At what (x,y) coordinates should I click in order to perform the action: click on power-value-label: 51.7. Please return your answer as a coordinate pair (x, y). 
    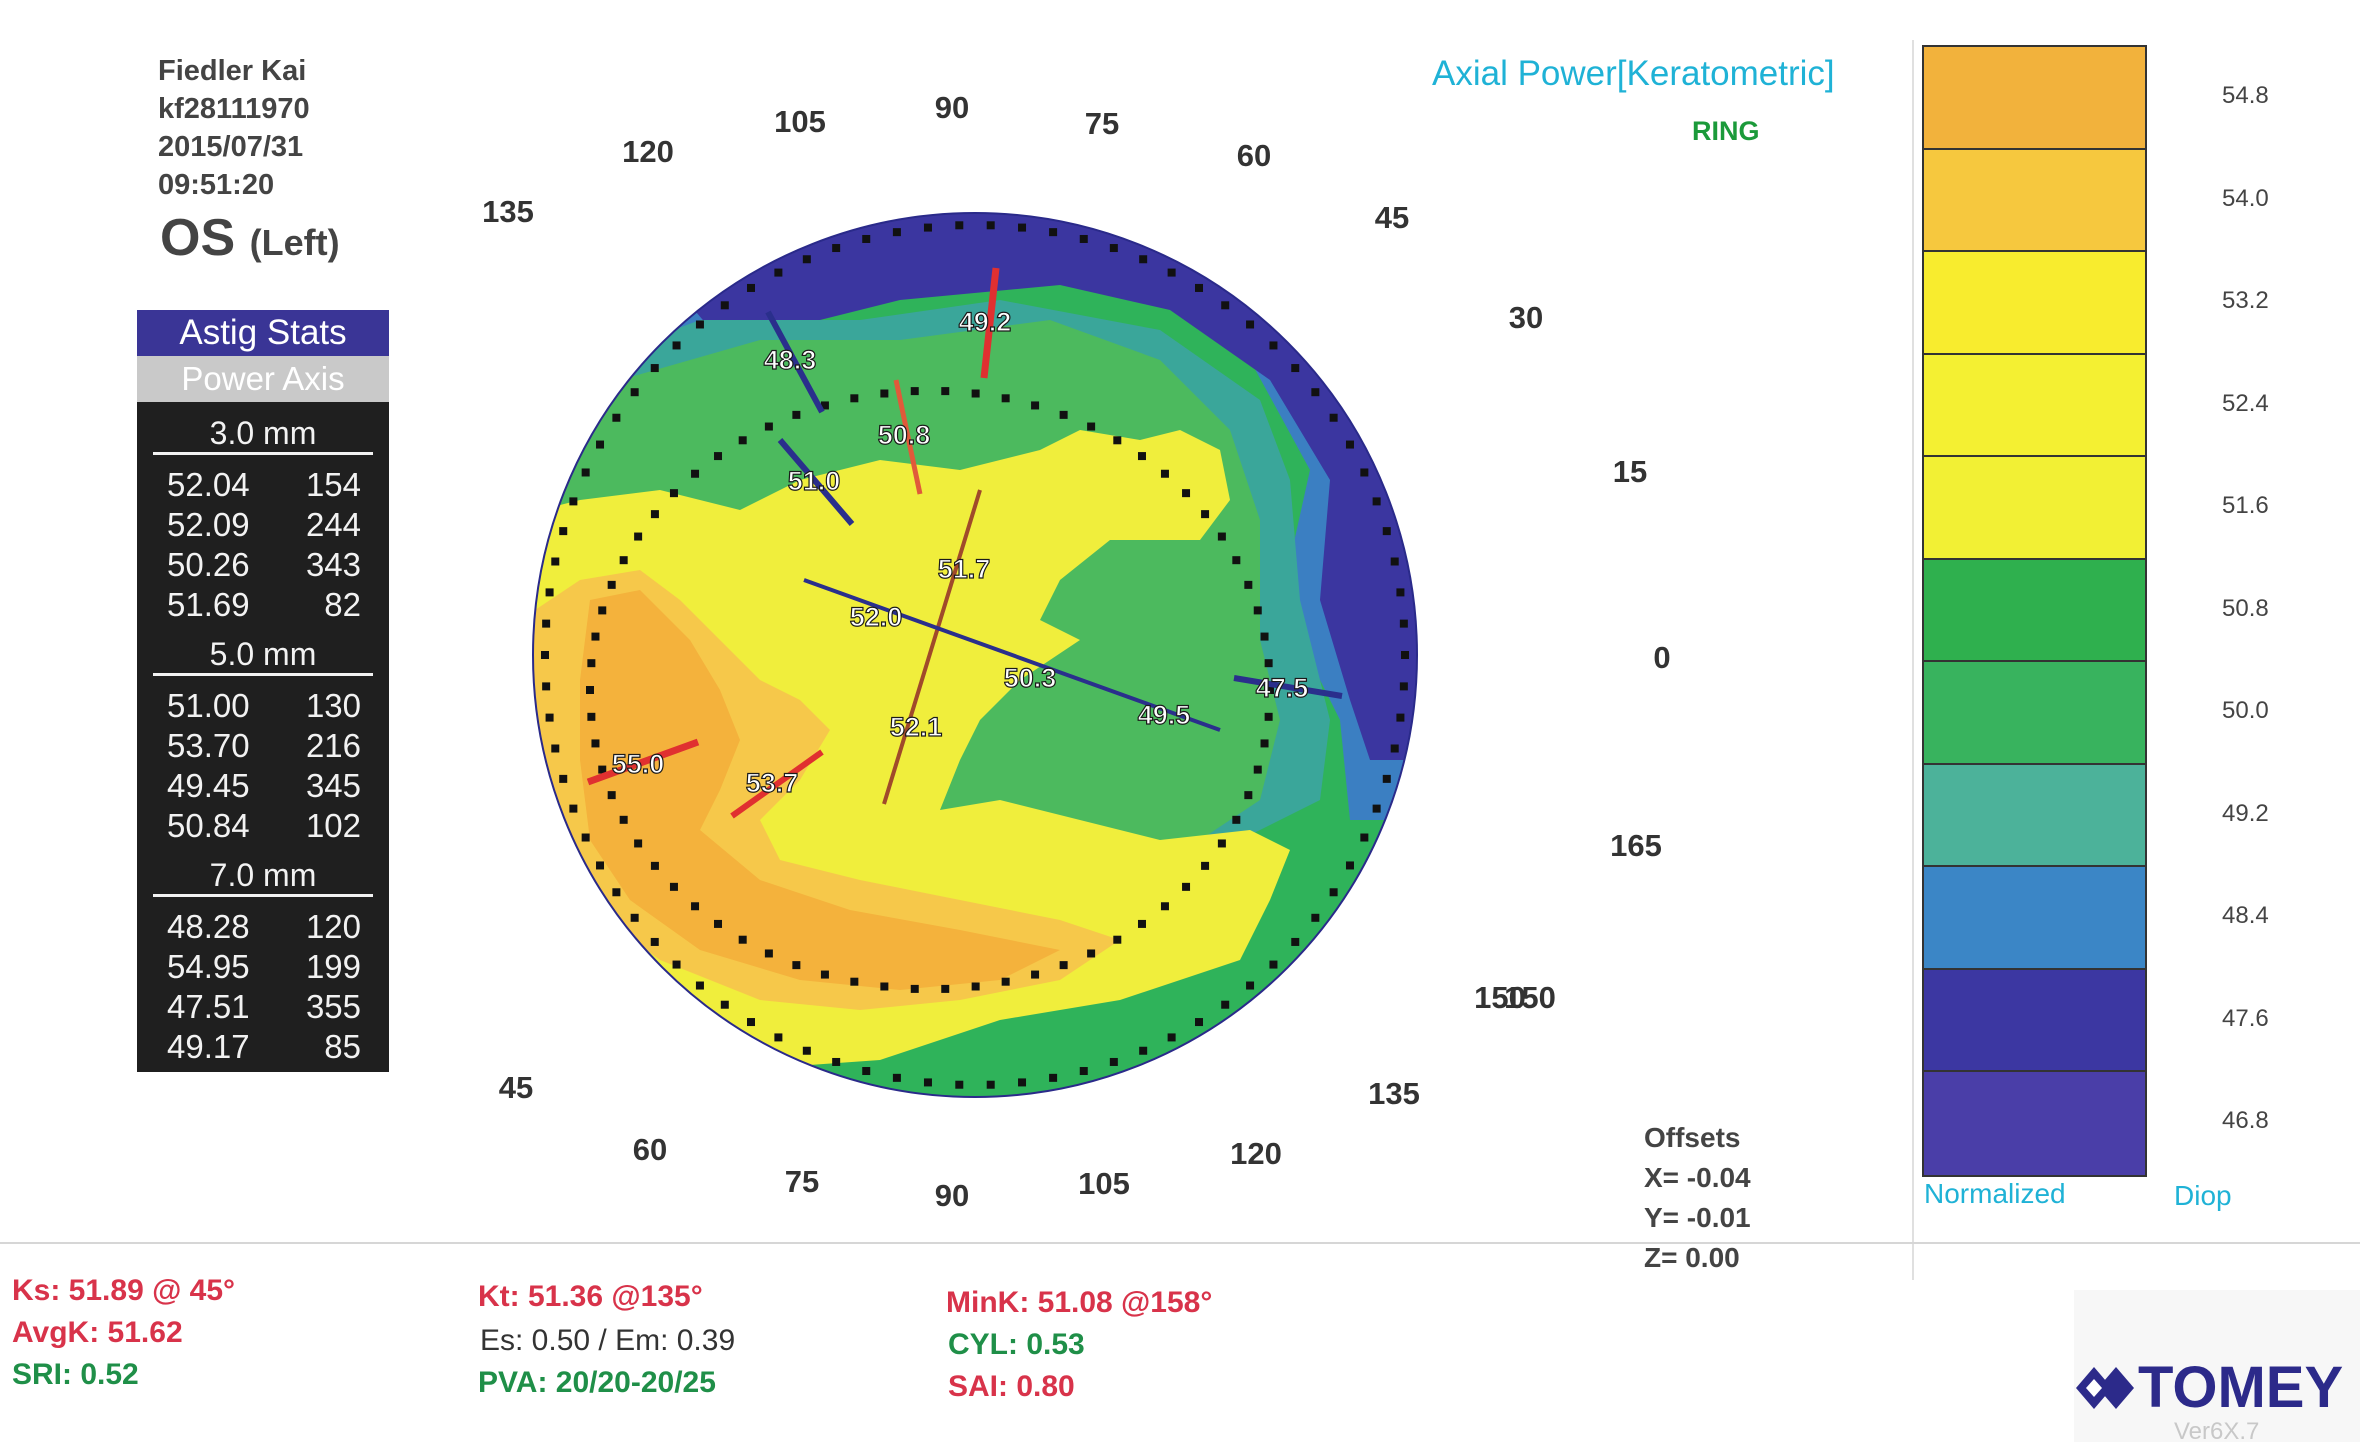
    Looking at the image, I should click on (964, 569).